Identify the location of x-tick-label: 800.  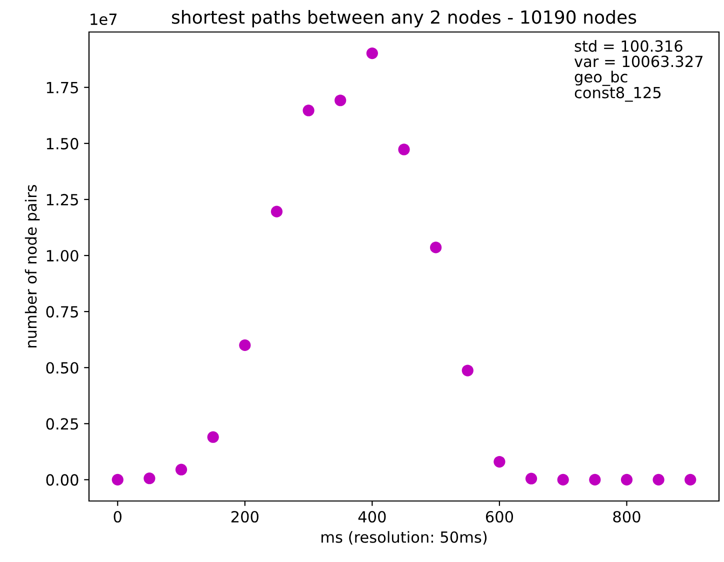
(626, 516).